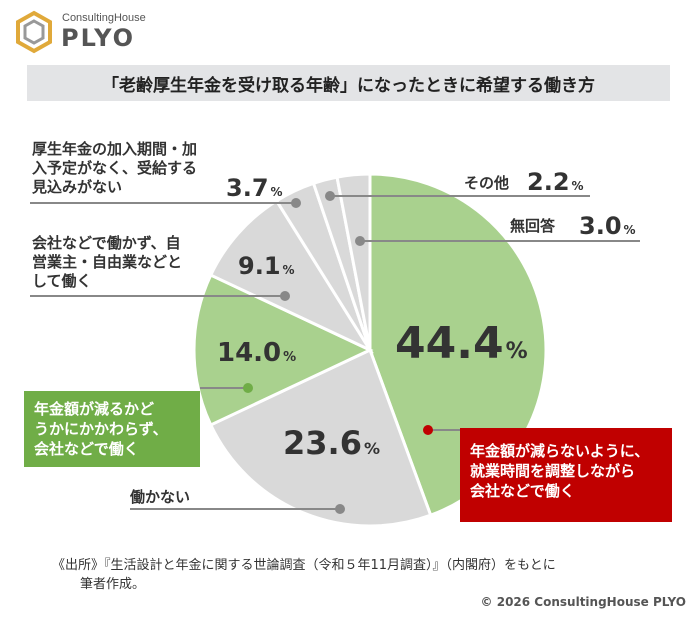 The width and height of the screenshot is (700, 618). I want to click on pct-value-s1: 23.6, so click(322, 443).